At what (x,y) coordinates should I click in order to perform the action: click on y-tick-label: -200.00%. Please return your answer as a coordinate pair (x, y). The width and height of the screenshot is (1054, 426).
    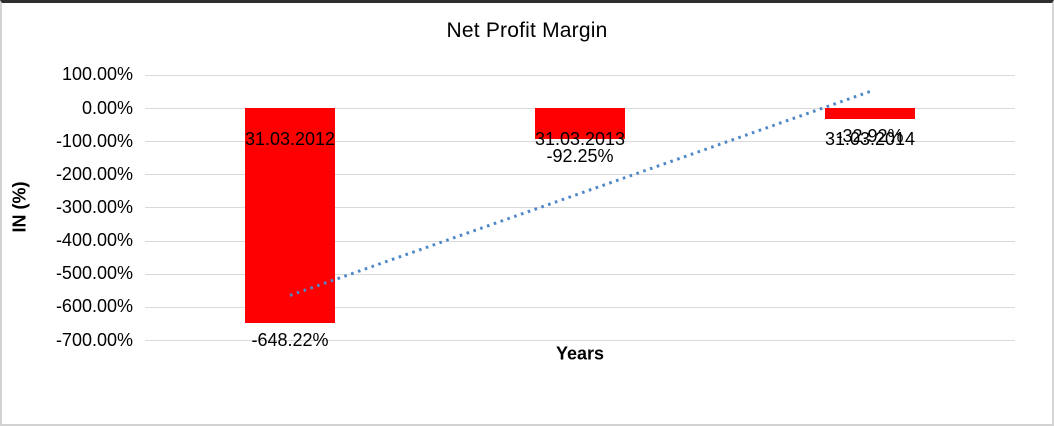
    Looking at the image, I should click on (94, 173).